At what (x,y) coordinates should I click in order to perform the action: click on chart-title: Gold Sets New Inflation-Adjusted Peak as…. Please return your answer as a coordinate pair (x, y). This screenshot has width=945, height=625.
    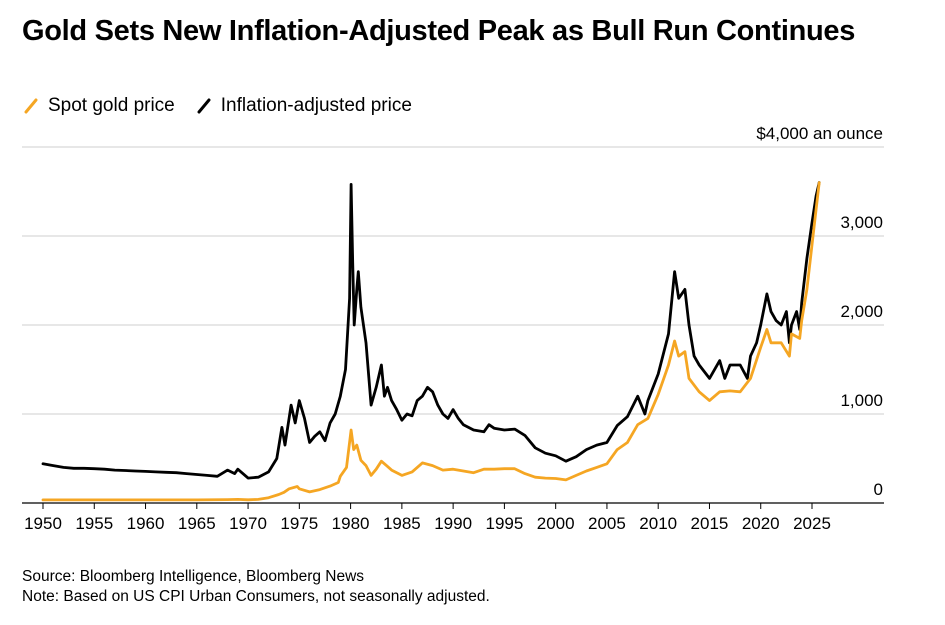
    Looking at the image, I should click on (439, 31).